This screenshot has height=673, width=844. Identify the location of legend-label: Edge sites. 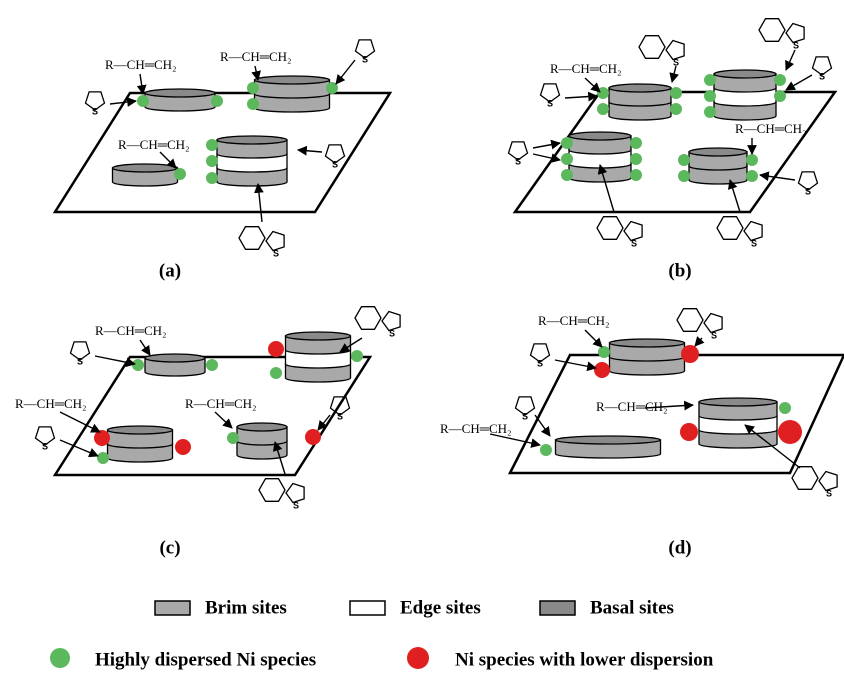
(440, 607).